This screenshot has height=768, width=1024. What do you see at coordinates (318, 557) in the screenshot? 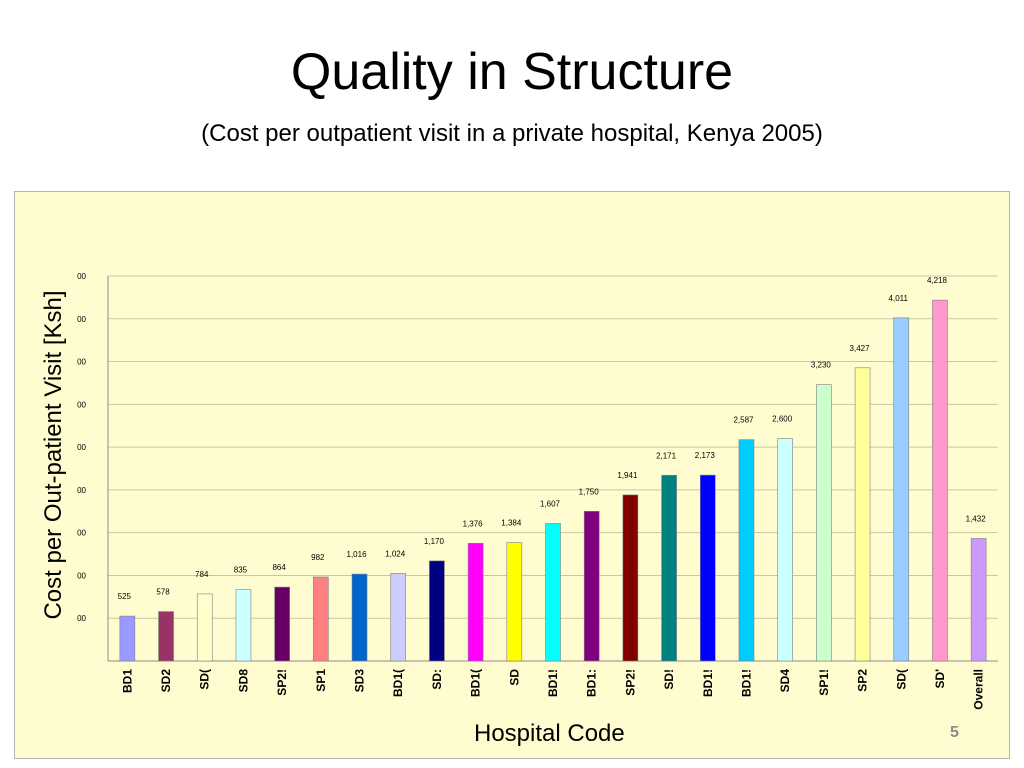
I see `data-label: 982` at bounding box center [318, 557].